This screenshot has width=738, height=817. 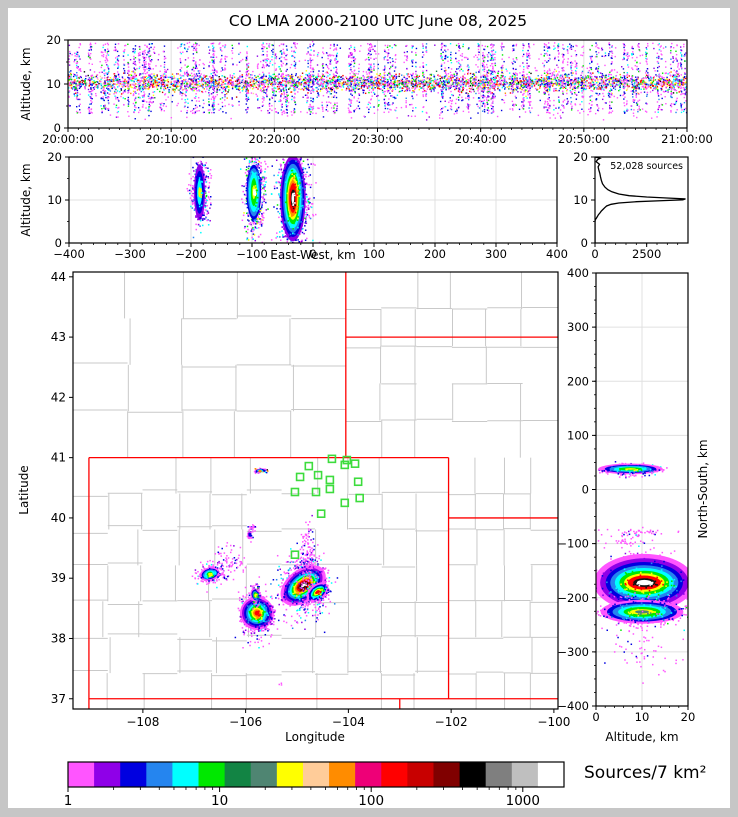 I want to click on colorbar-tick: 10, so click(x=219, y=801).